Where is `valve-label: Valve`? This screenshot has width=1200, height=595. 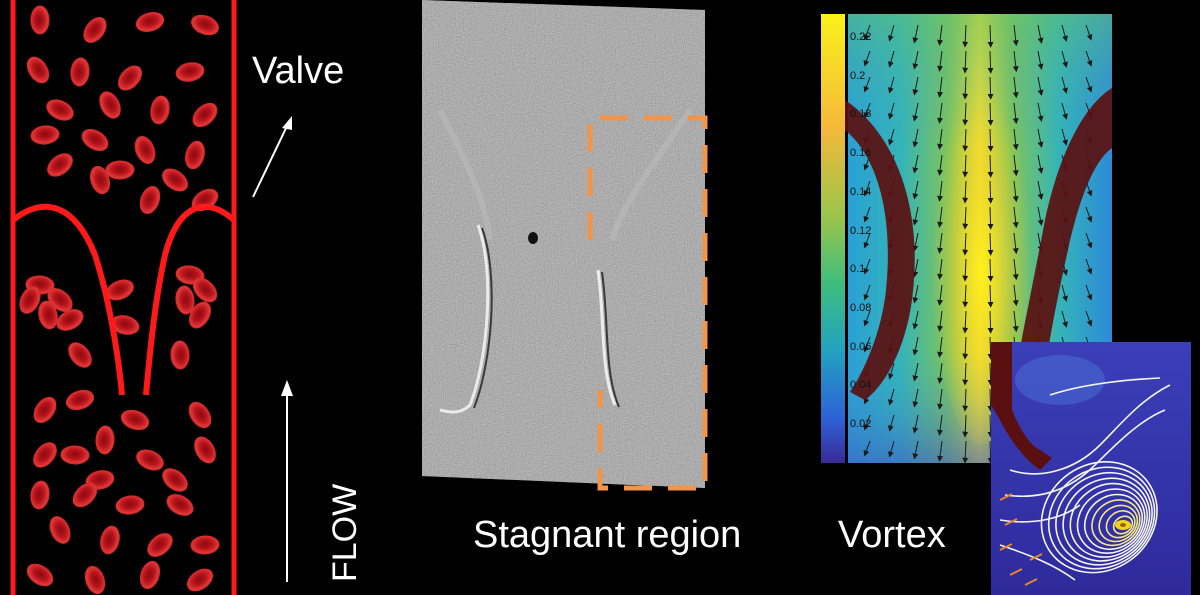
valve-label: Valve is located at coordinates (298, 71).